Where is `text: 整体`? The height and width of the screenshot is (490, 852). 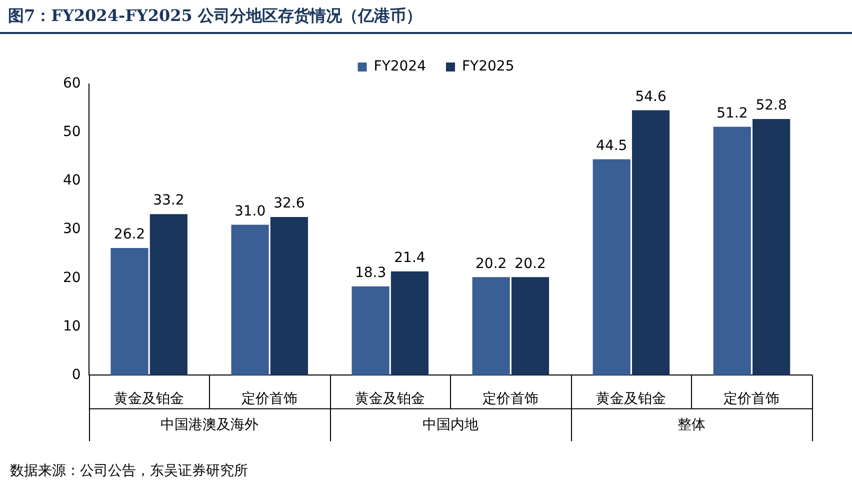
text: 整体 is located at coordinates (691, 424).